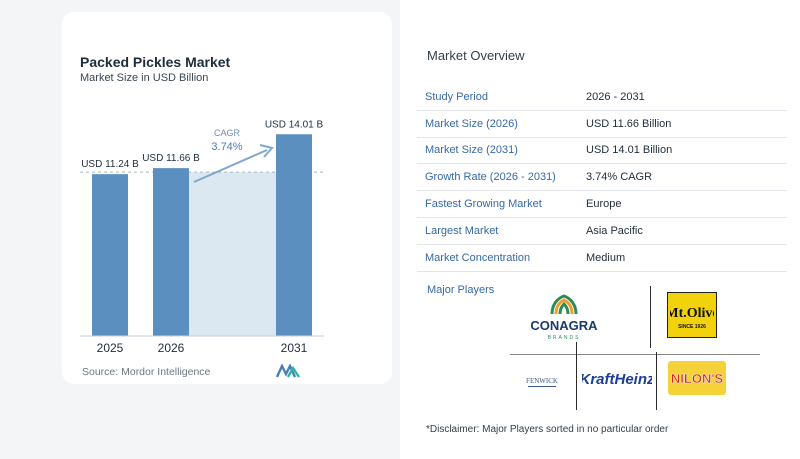 The width and height of the screenshot is (800, 459). I want to click on conagra-logo: CONAGRA BRANDS, so click(564, 317).